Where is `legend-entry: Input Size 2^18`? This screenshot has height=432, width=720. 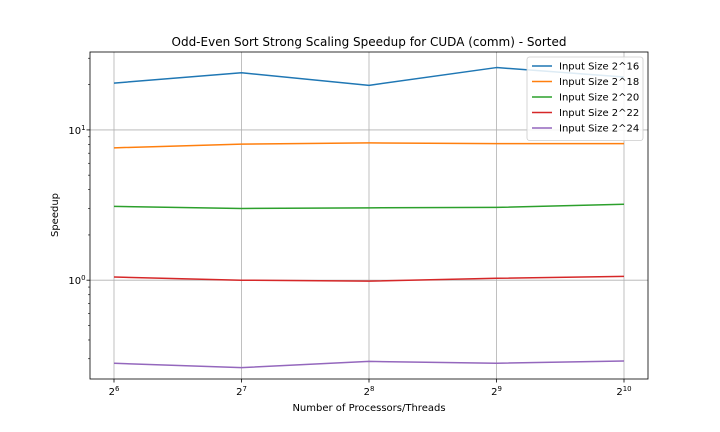 legend-entry: Input Size 2^18 is located at coordinates (599, 82).